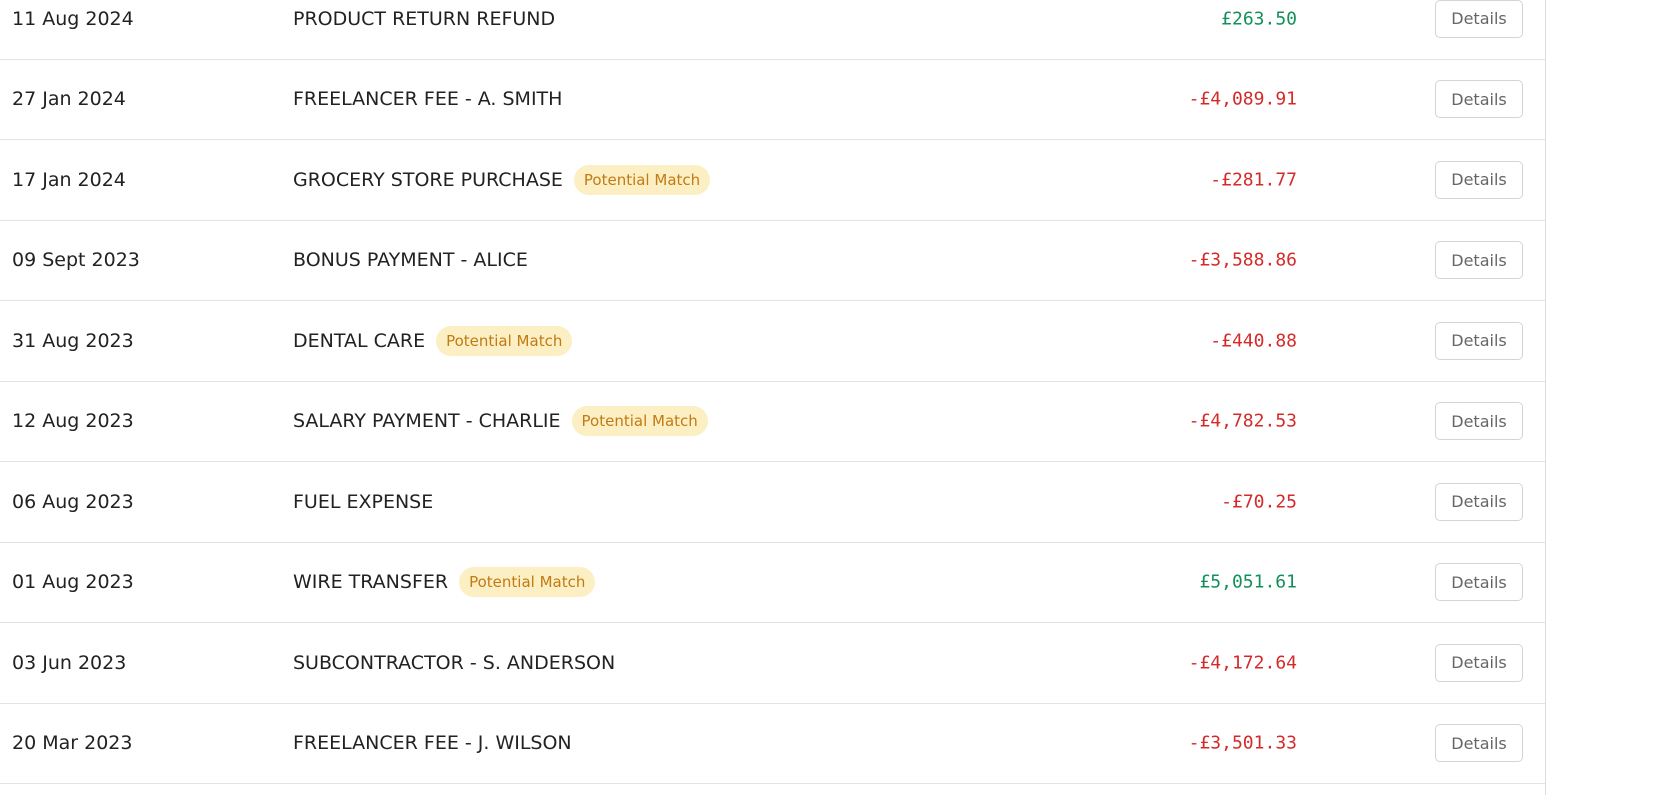 The height and width of the screenshot is (795, 1666). I want to click on date: 31 Aug 2023, so click(73, 340).